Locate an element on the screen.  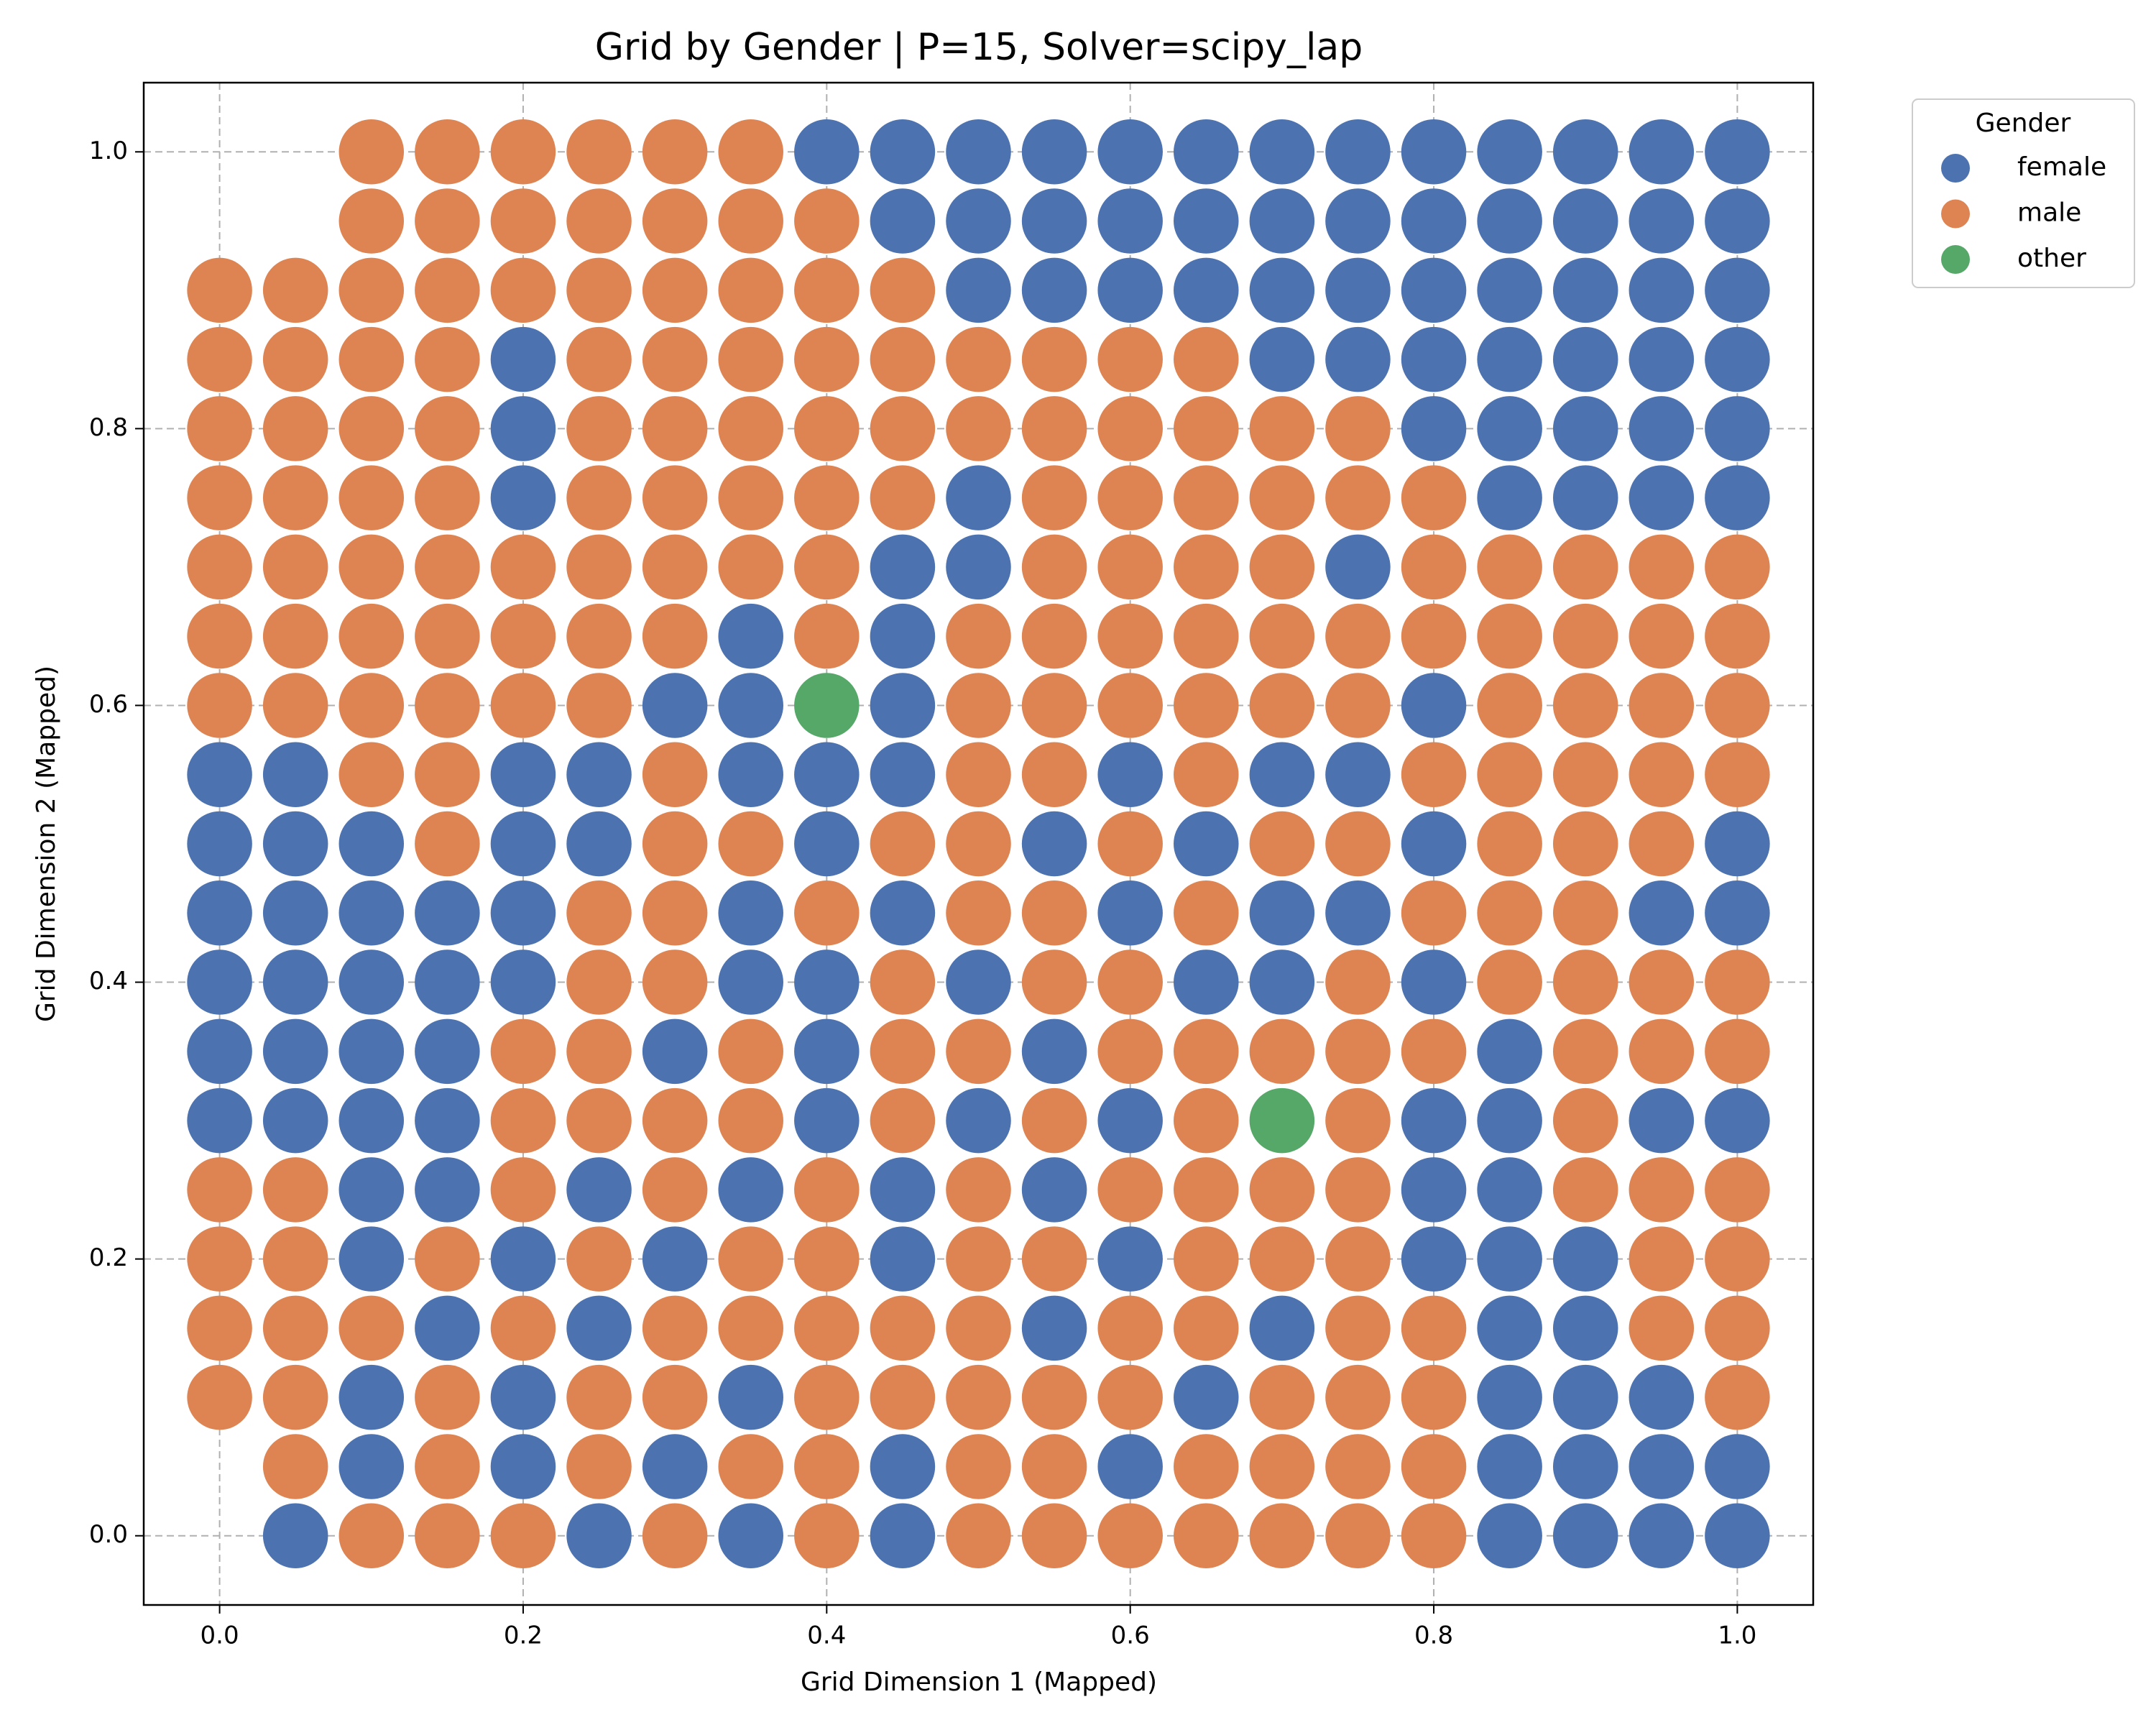
x-tick-label: 0.2 is located at coordinates (523, 1636).